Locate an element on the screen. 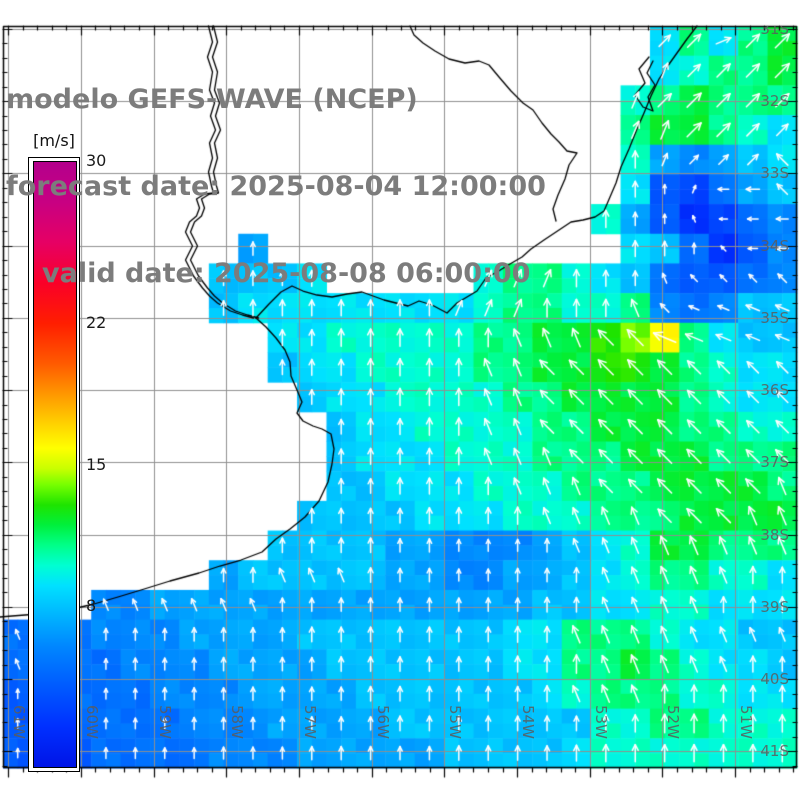 The image size is (800, 800). colorbar-gradient is located at coordinates (55, 464).